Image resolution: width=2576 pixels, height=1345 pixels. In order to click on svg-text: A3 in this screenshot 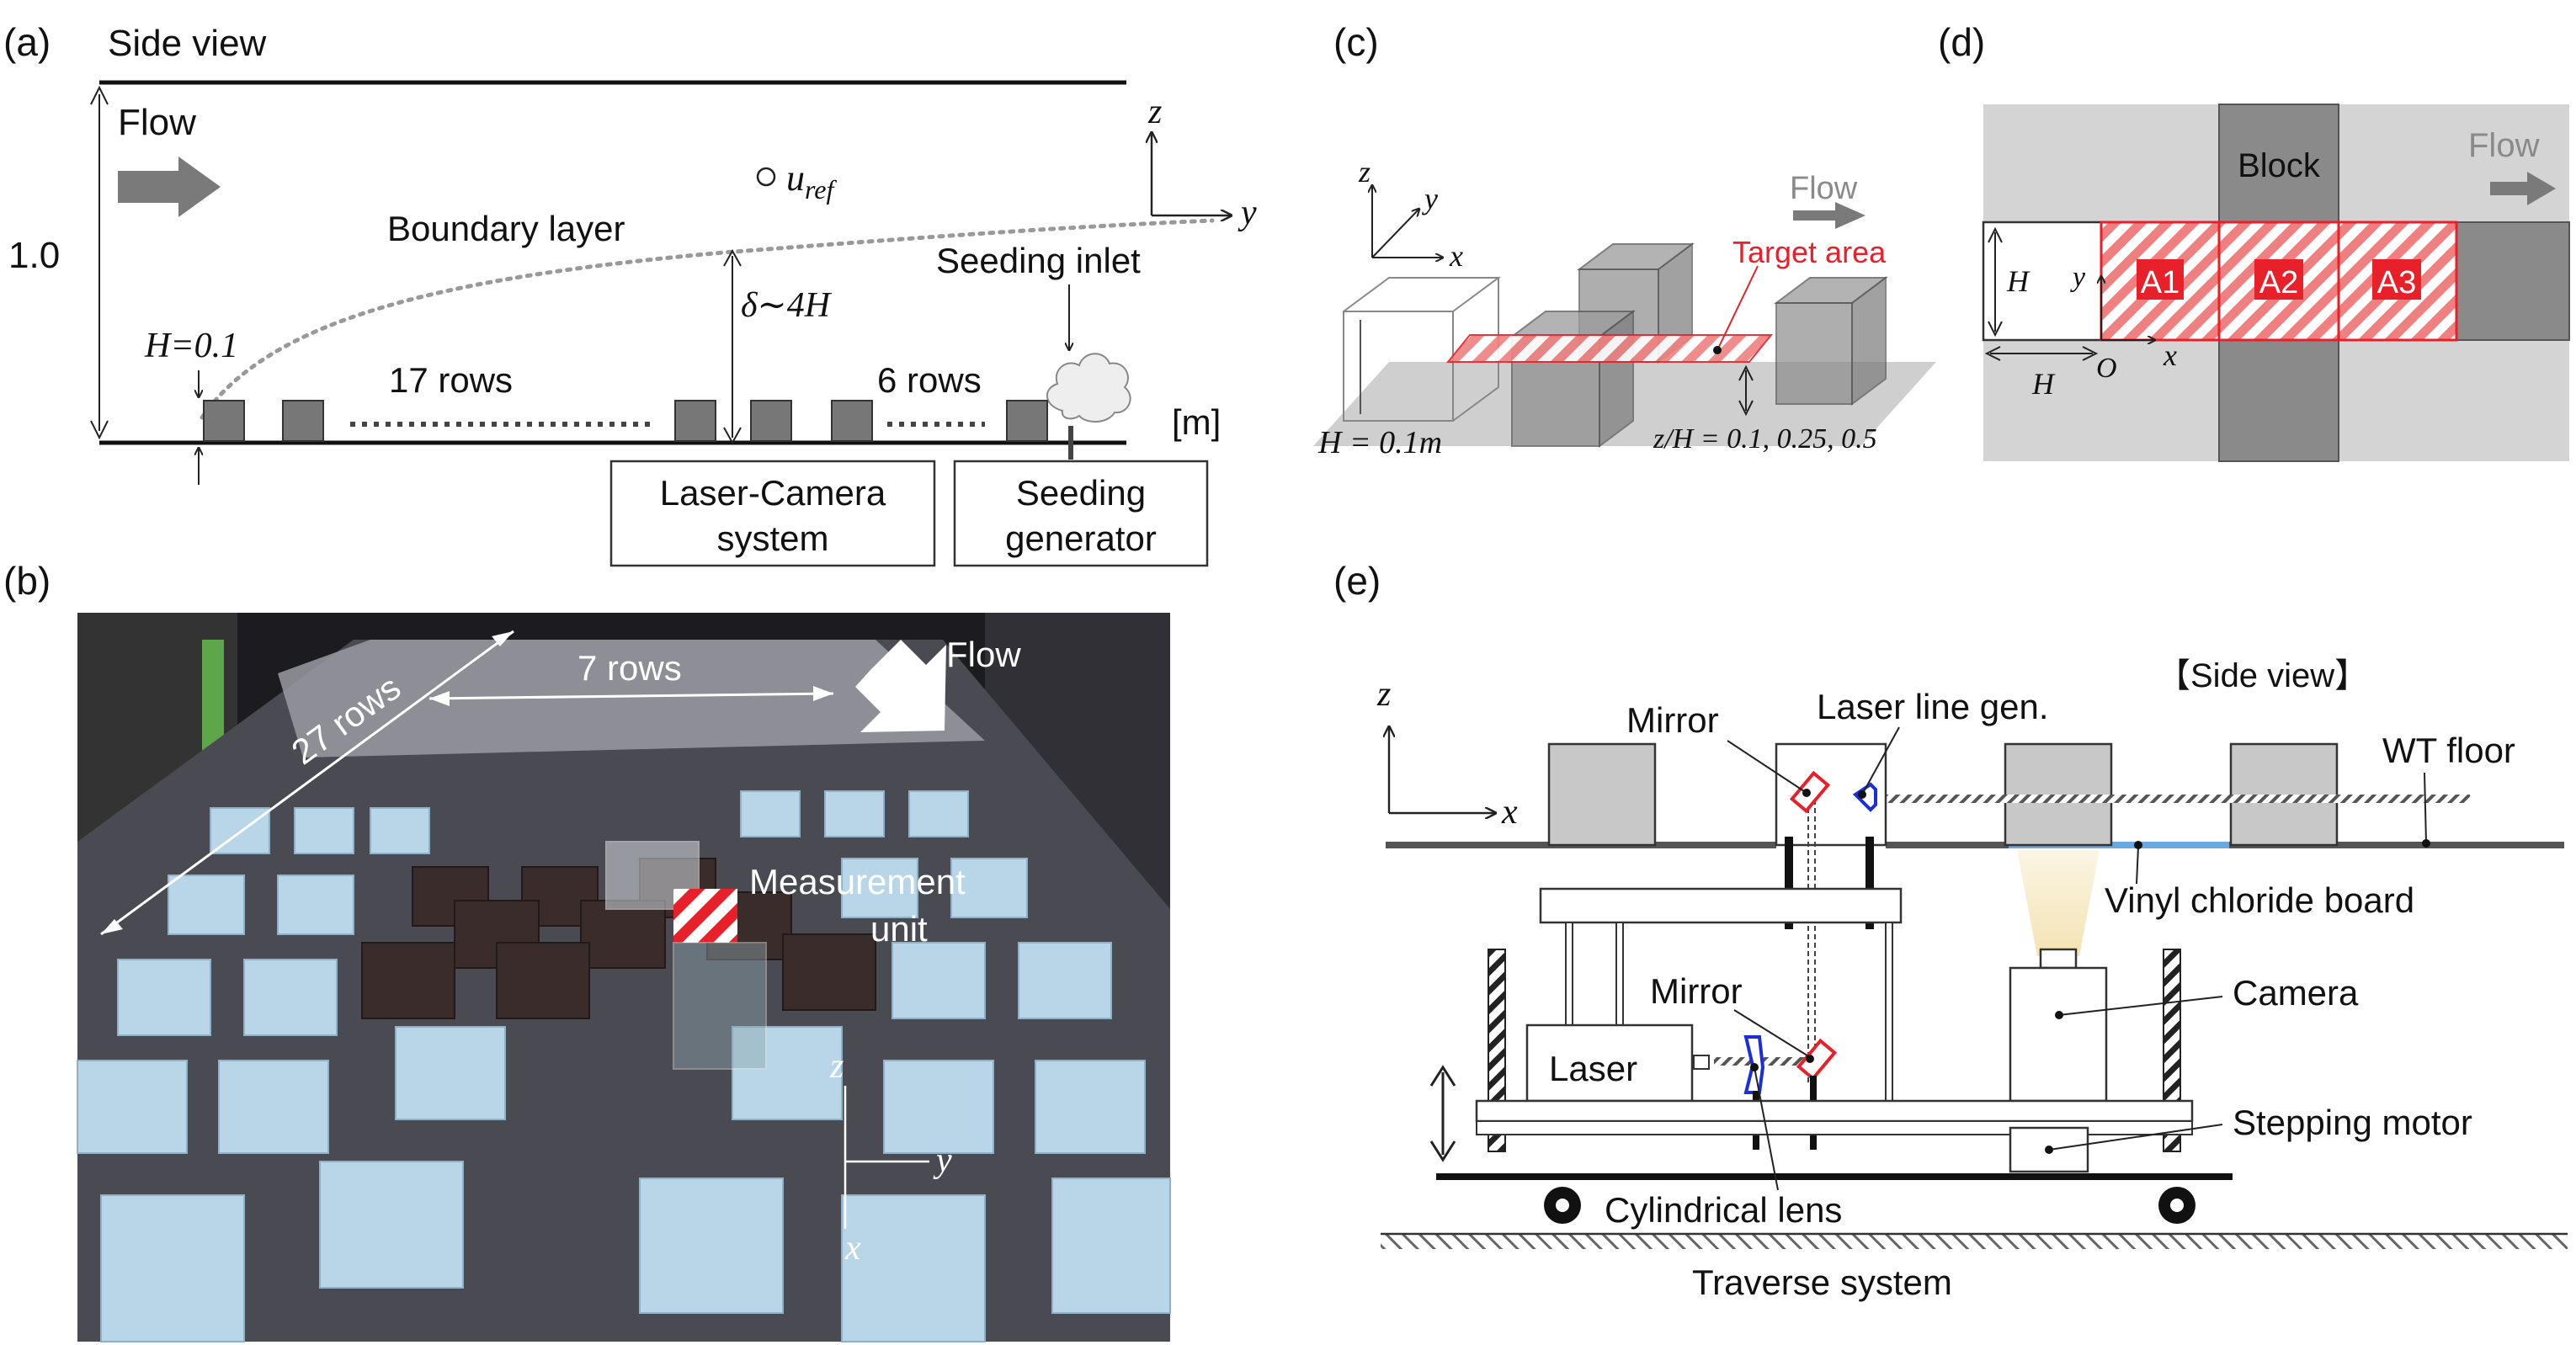, I will do `click(2397, 282)`.